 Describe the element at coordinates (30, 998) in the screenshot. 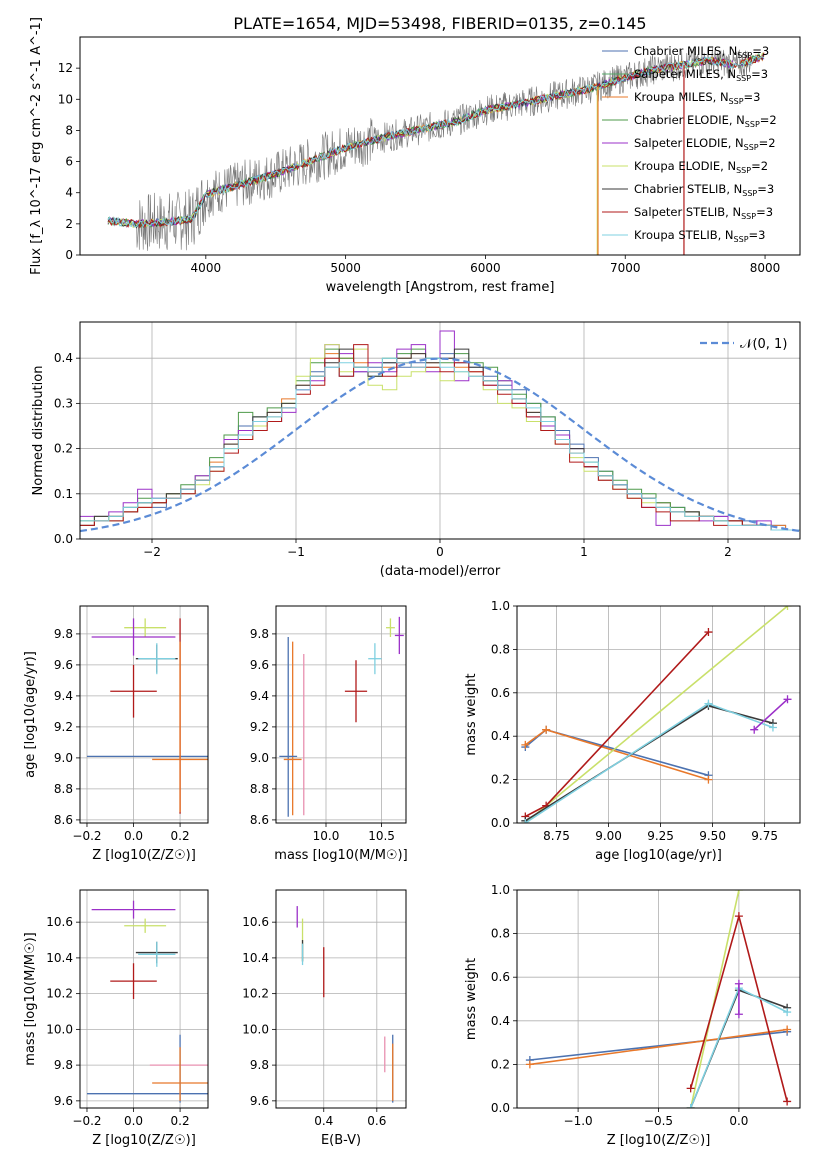

I see `y-axis-label: mass [log10(M/M☉)]` at that location.